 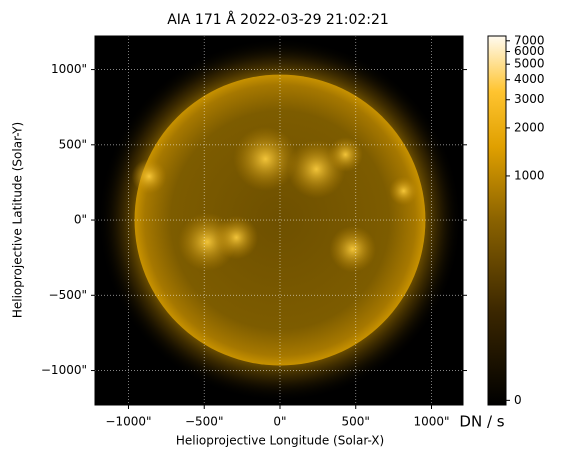 What do you see at coordinates (278, 19) in the screenshot?
I see `chart-title: AIA 171 Å 2022-03-29 21:02:21` at bounding box center [278, 19].